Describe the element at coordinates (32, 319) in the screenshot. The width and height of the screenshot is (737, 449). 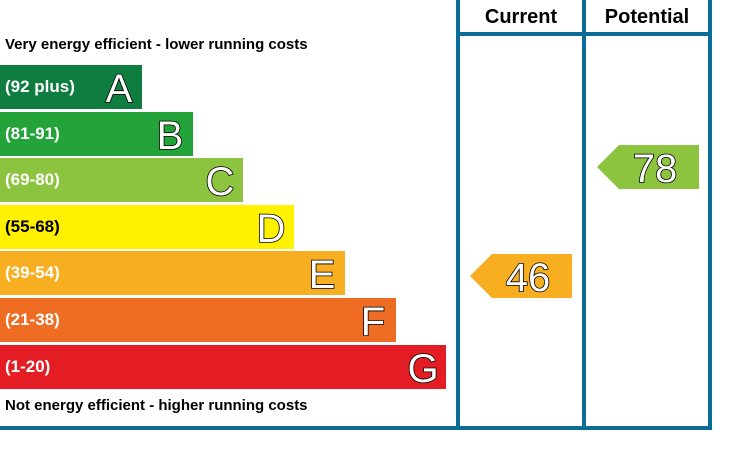
I see `band-range-label: (21-38)` at that location.